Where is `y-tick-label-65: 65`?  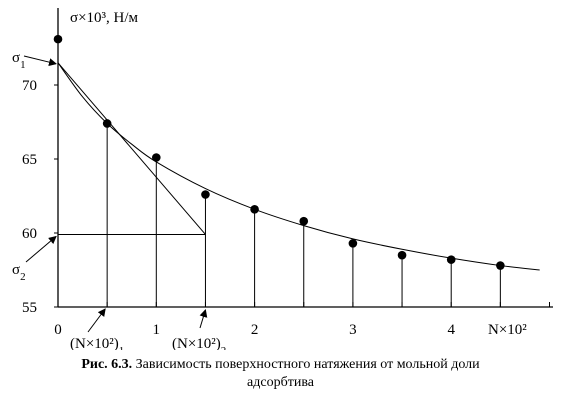
y-tick-label-65: 65 is located at coordinates (29, 160).